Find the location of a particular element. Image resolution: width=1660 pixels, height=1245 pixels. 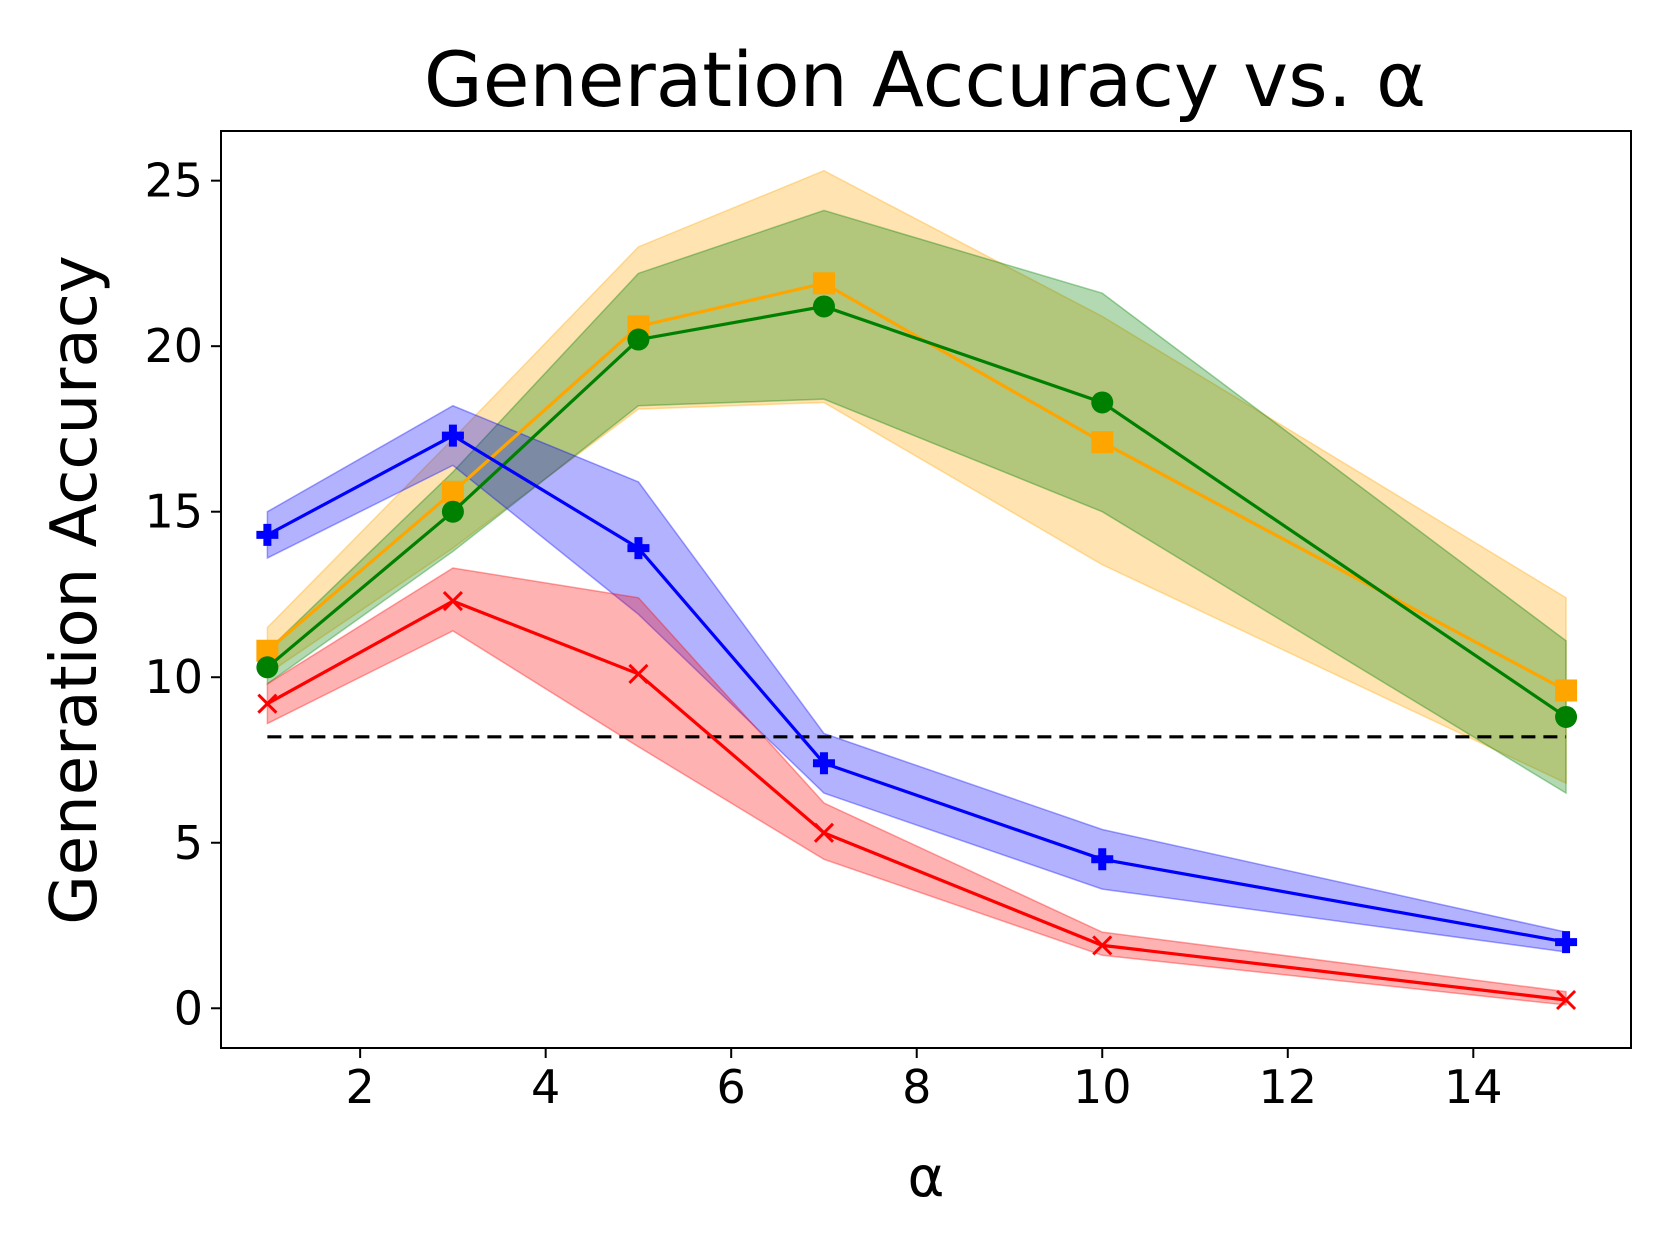

x-axis-label: α is located at coordinates (926, 1177).